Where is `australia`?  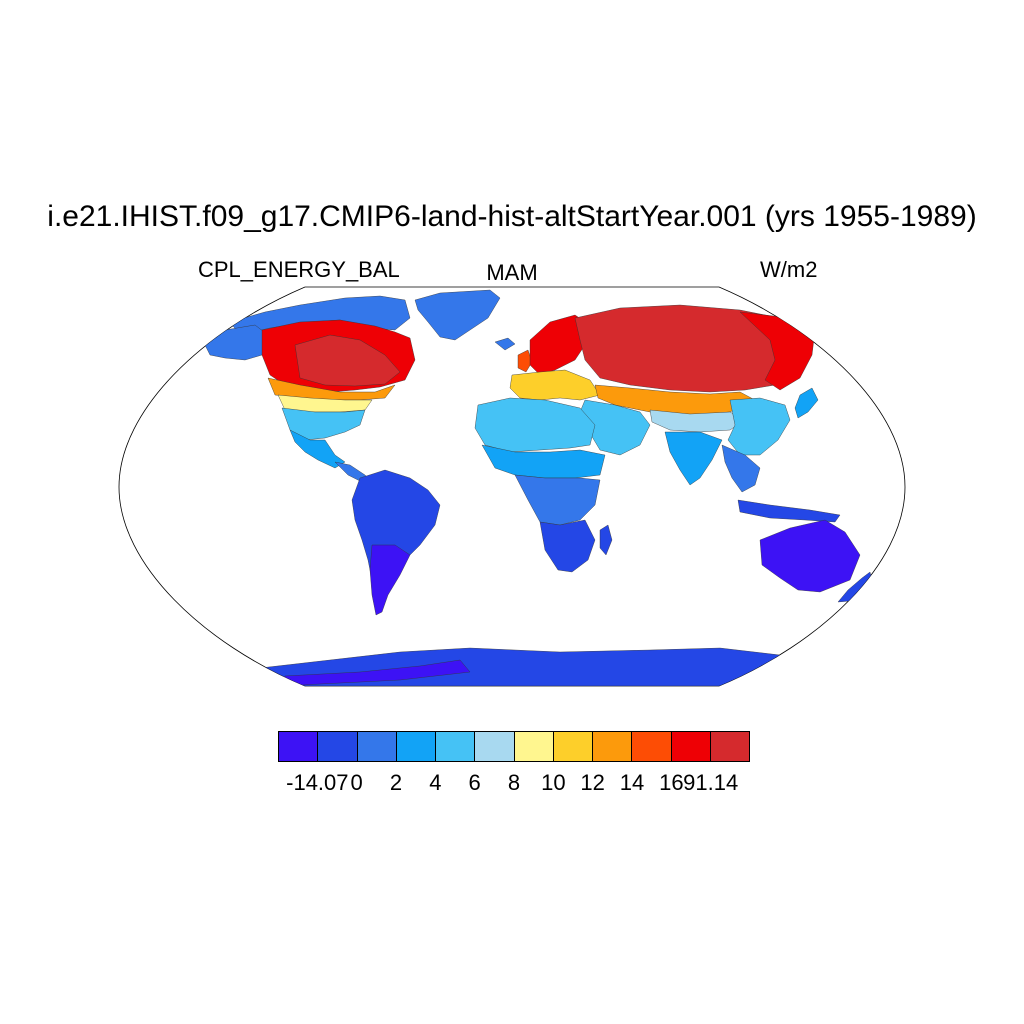 australia is located at coordinates (810, 556).